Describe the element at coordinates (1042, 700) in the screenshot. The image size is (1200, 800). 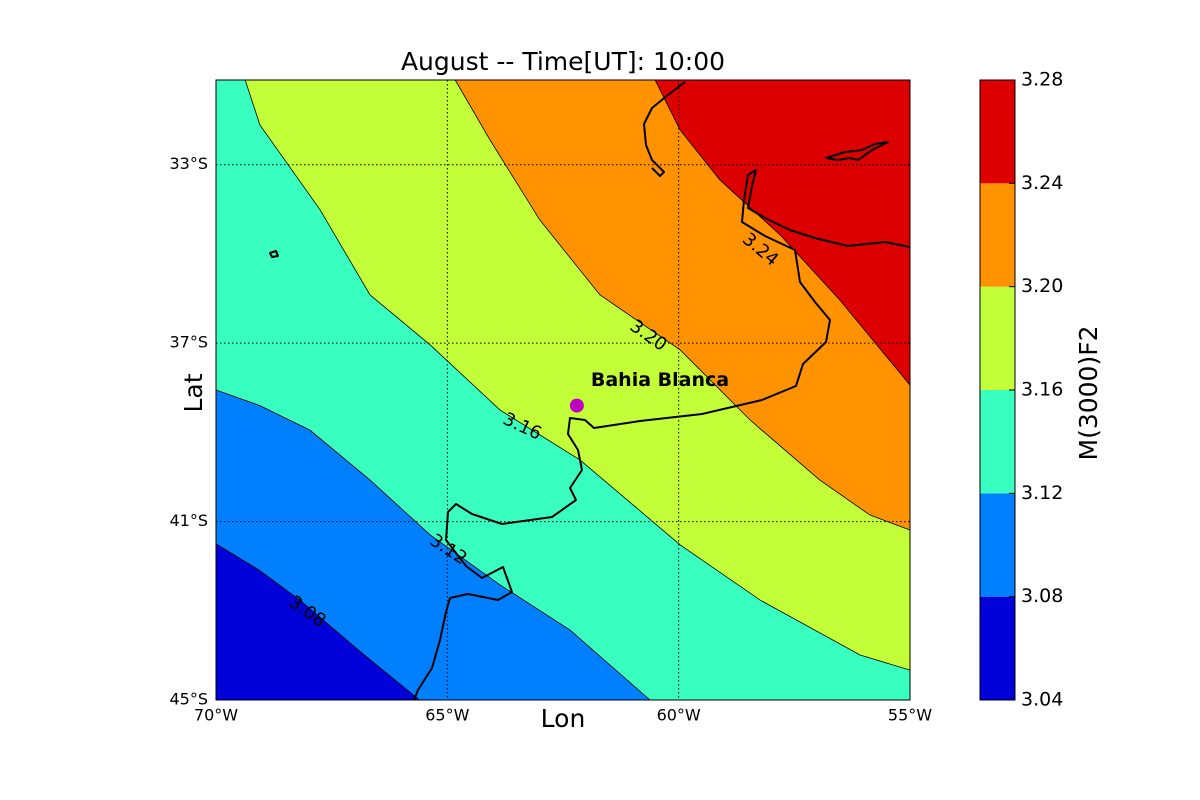
I see `colorbar-tick-label: 3.04` at that location.